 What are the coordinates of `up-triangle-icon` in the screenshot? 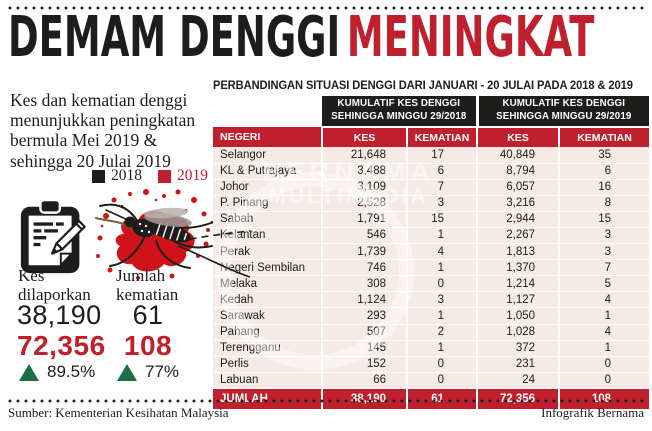 It's located at (127, 372).